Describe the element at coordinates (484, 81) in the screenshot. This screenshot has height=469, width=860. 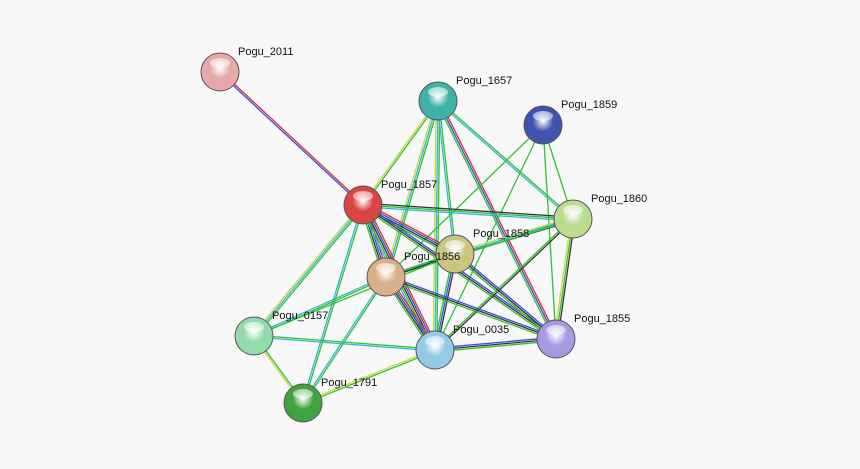
I see `node-label: Pogu_1657` at that location.